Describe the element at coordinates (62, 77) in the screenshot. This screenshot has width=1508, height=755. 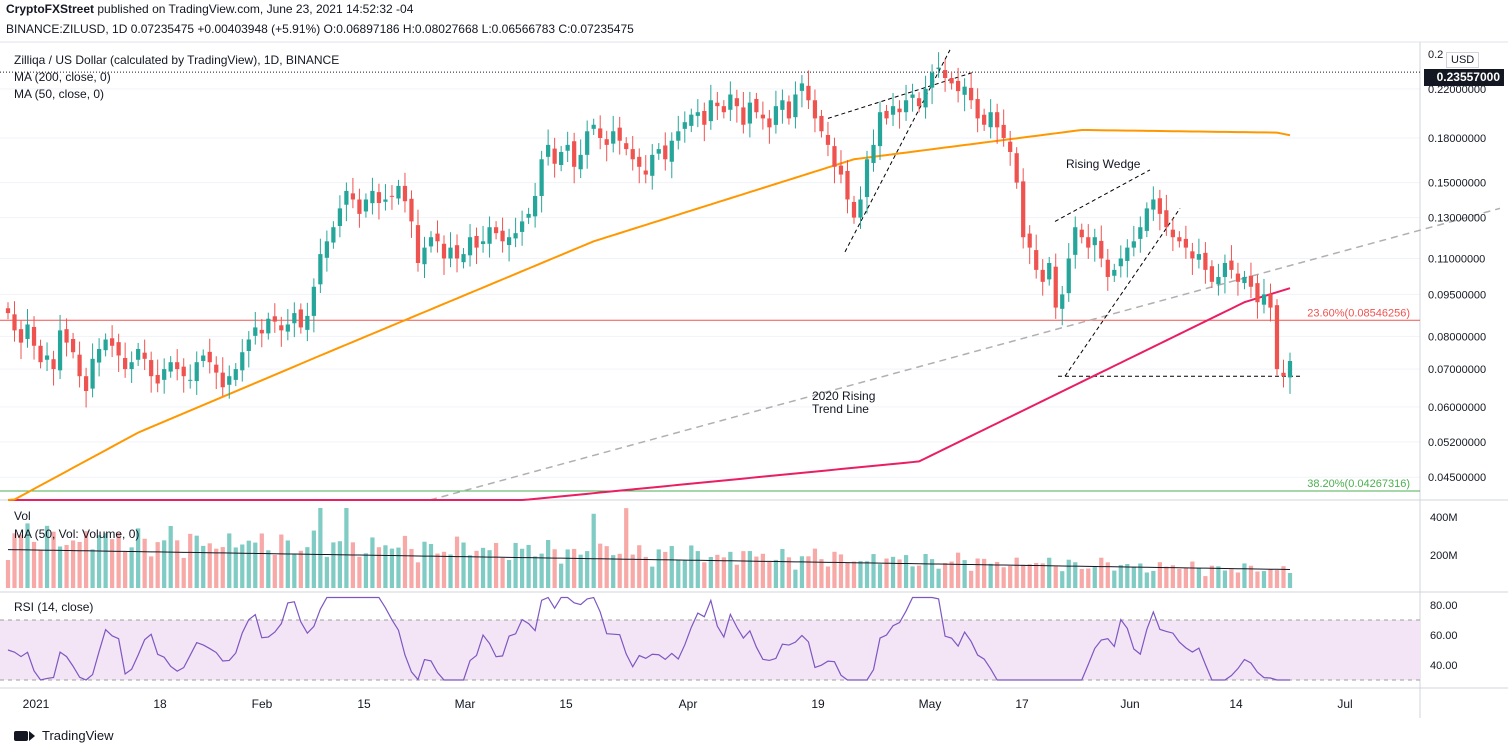
I see `ma200-legend: MA (200, close, 0)` at that location.